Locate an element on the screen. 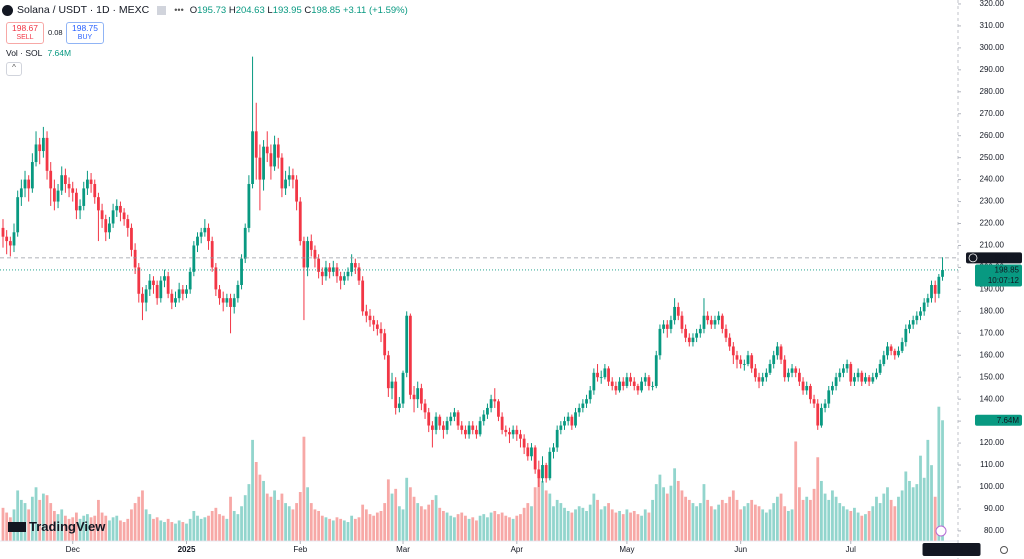  brand-icon is located at coordinates (17, 526).